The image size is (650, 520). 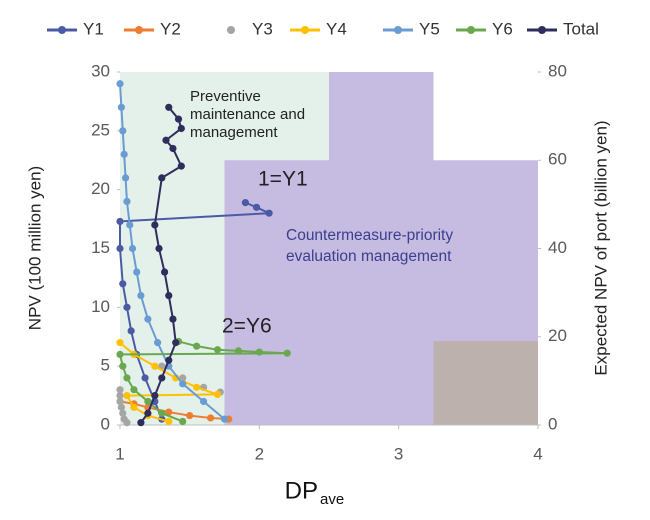 I want to click on legend-label: Y1, so click(x=93, y=28).